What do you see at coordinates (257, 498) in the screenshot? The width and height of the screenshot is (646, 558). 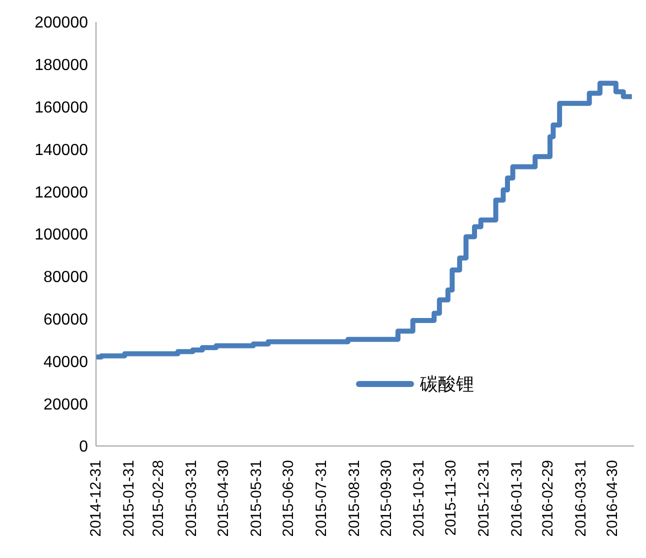 I see `x-tick-label: 2015-05-31` at bounding box center [257, 498].